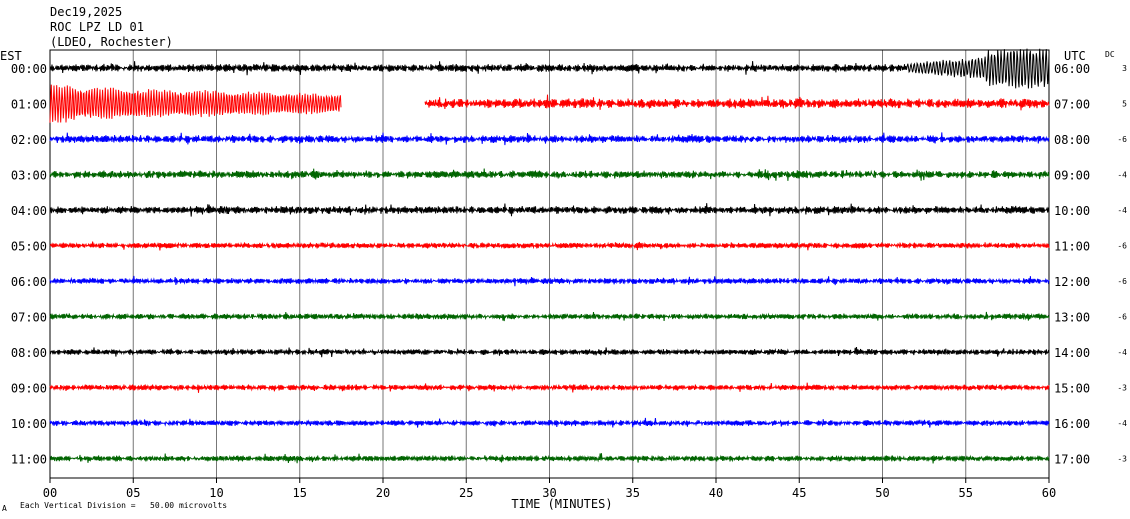 The width and height of the screenshot is (1130, 519). What do you see at coordinates (29, 282) in the screenshot?
I see `est-label-06:00: 06:00` at bounding box center [29, 282].